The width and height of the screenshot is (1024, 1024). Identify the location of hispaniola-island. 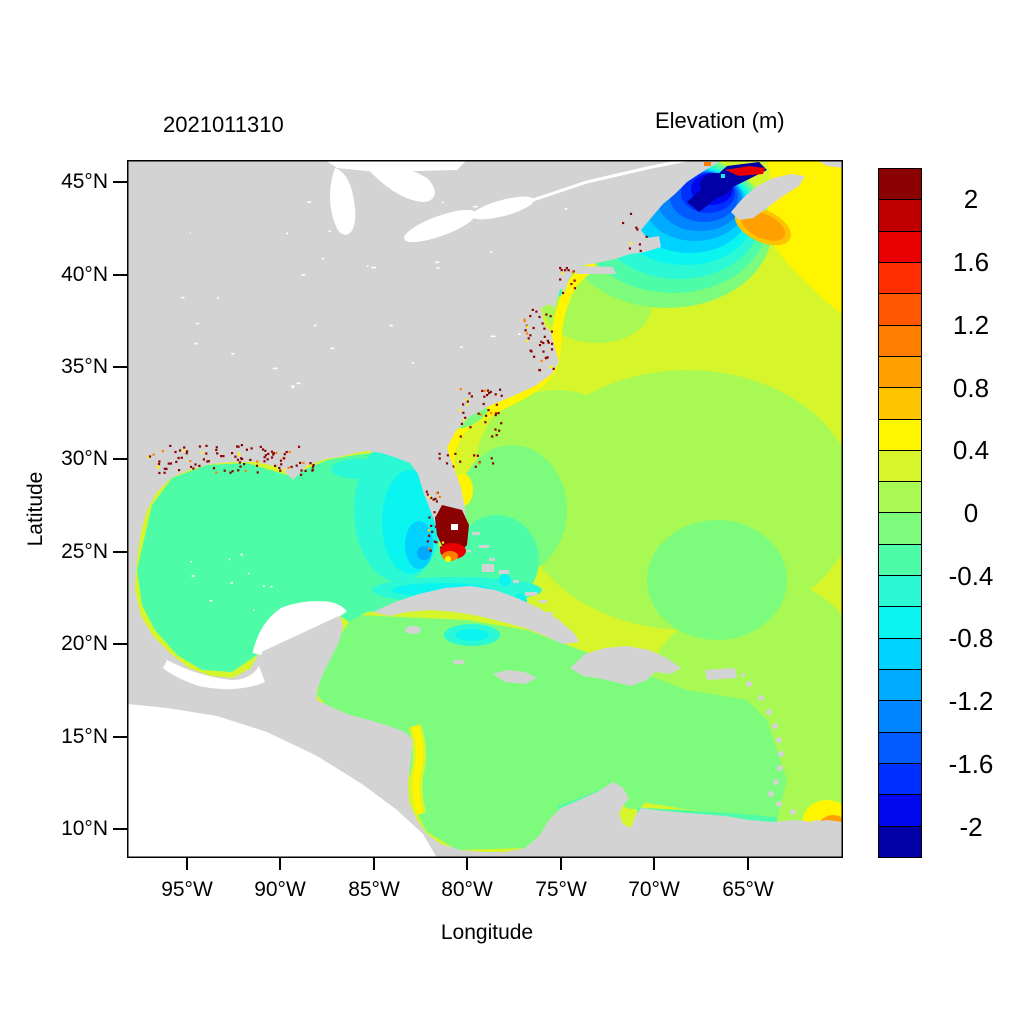
(625, 666).